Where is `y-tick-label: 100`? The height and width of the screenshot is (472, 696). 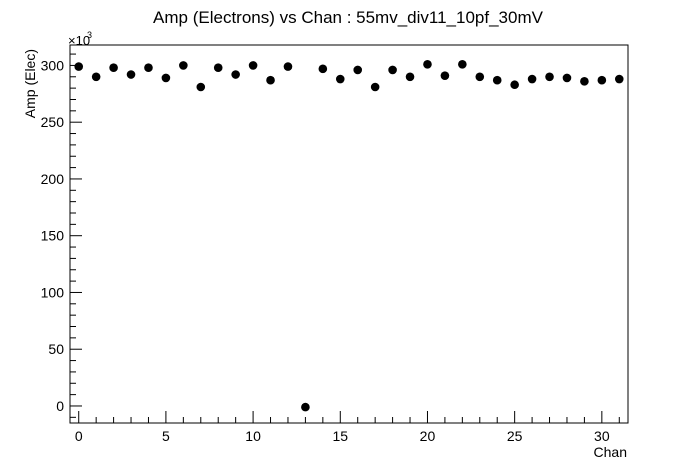
y-tick-label: 100 is located at coordinates (53, 292).